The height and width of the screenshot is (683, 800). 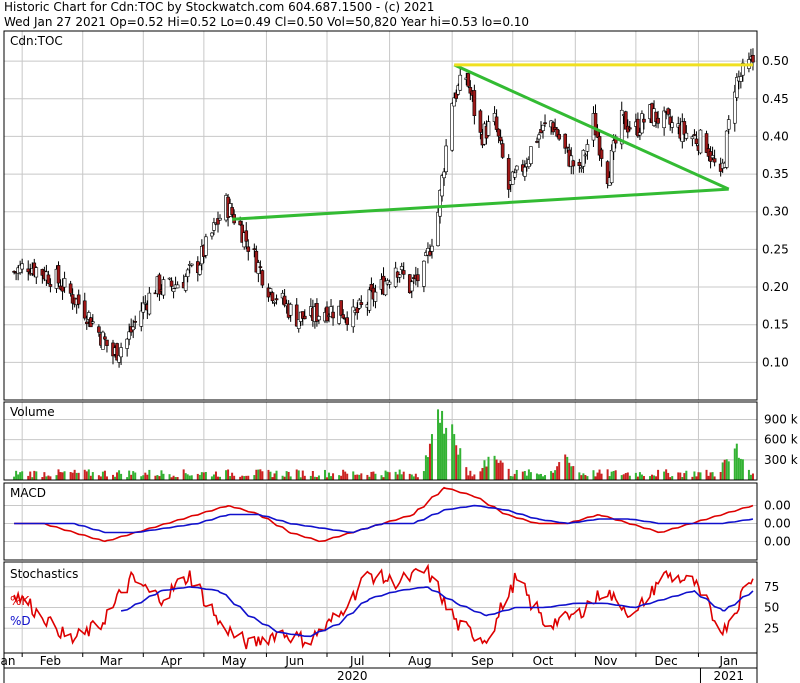 What do you see at coordinates (775, 174) in the screenshot?
I see `price-tick-label: 0.35` at bounding box center [775, 174].